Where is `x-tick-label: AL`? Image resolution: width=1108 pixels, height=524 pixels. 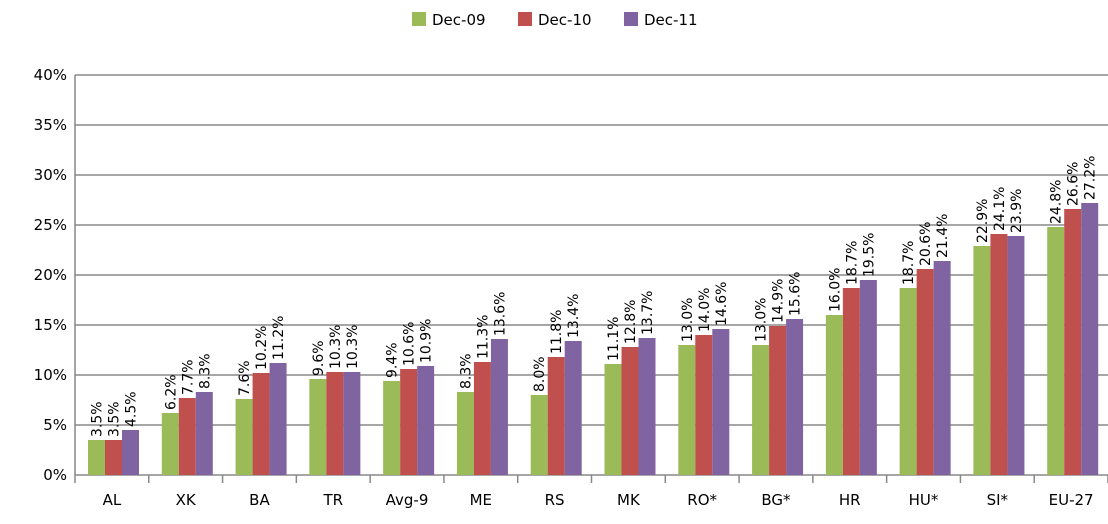 x-tick-label: AL is located at coordinates (112, 500).